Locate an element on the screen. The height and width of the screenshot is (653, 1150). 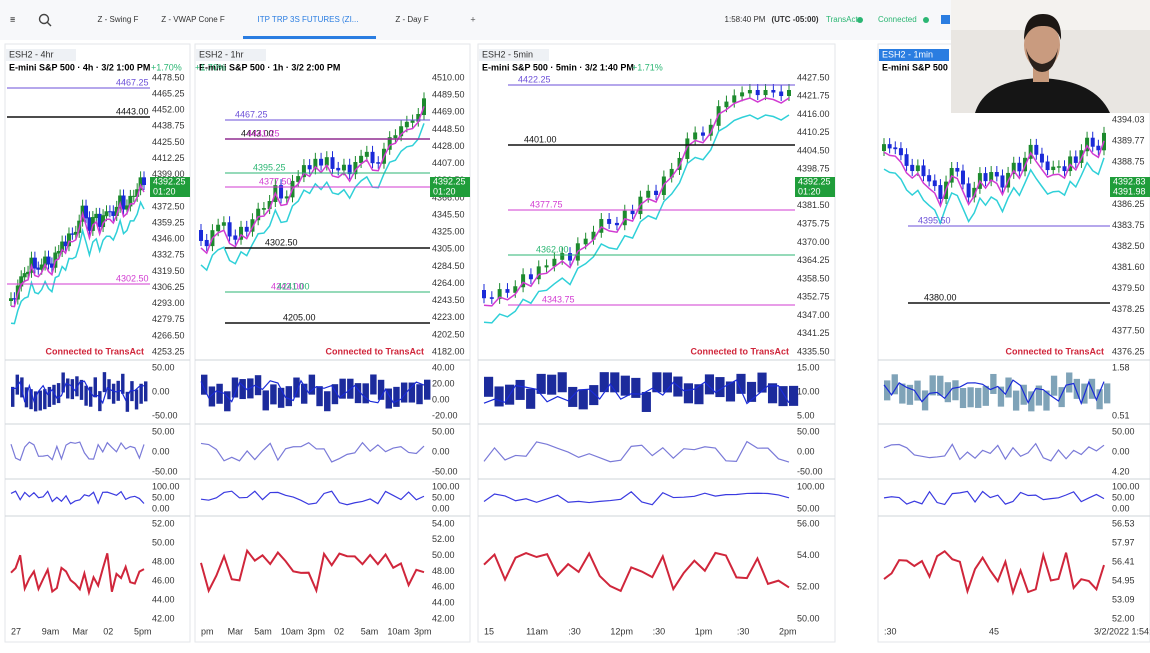
symbol-tag is located at coordinates (914, 55).